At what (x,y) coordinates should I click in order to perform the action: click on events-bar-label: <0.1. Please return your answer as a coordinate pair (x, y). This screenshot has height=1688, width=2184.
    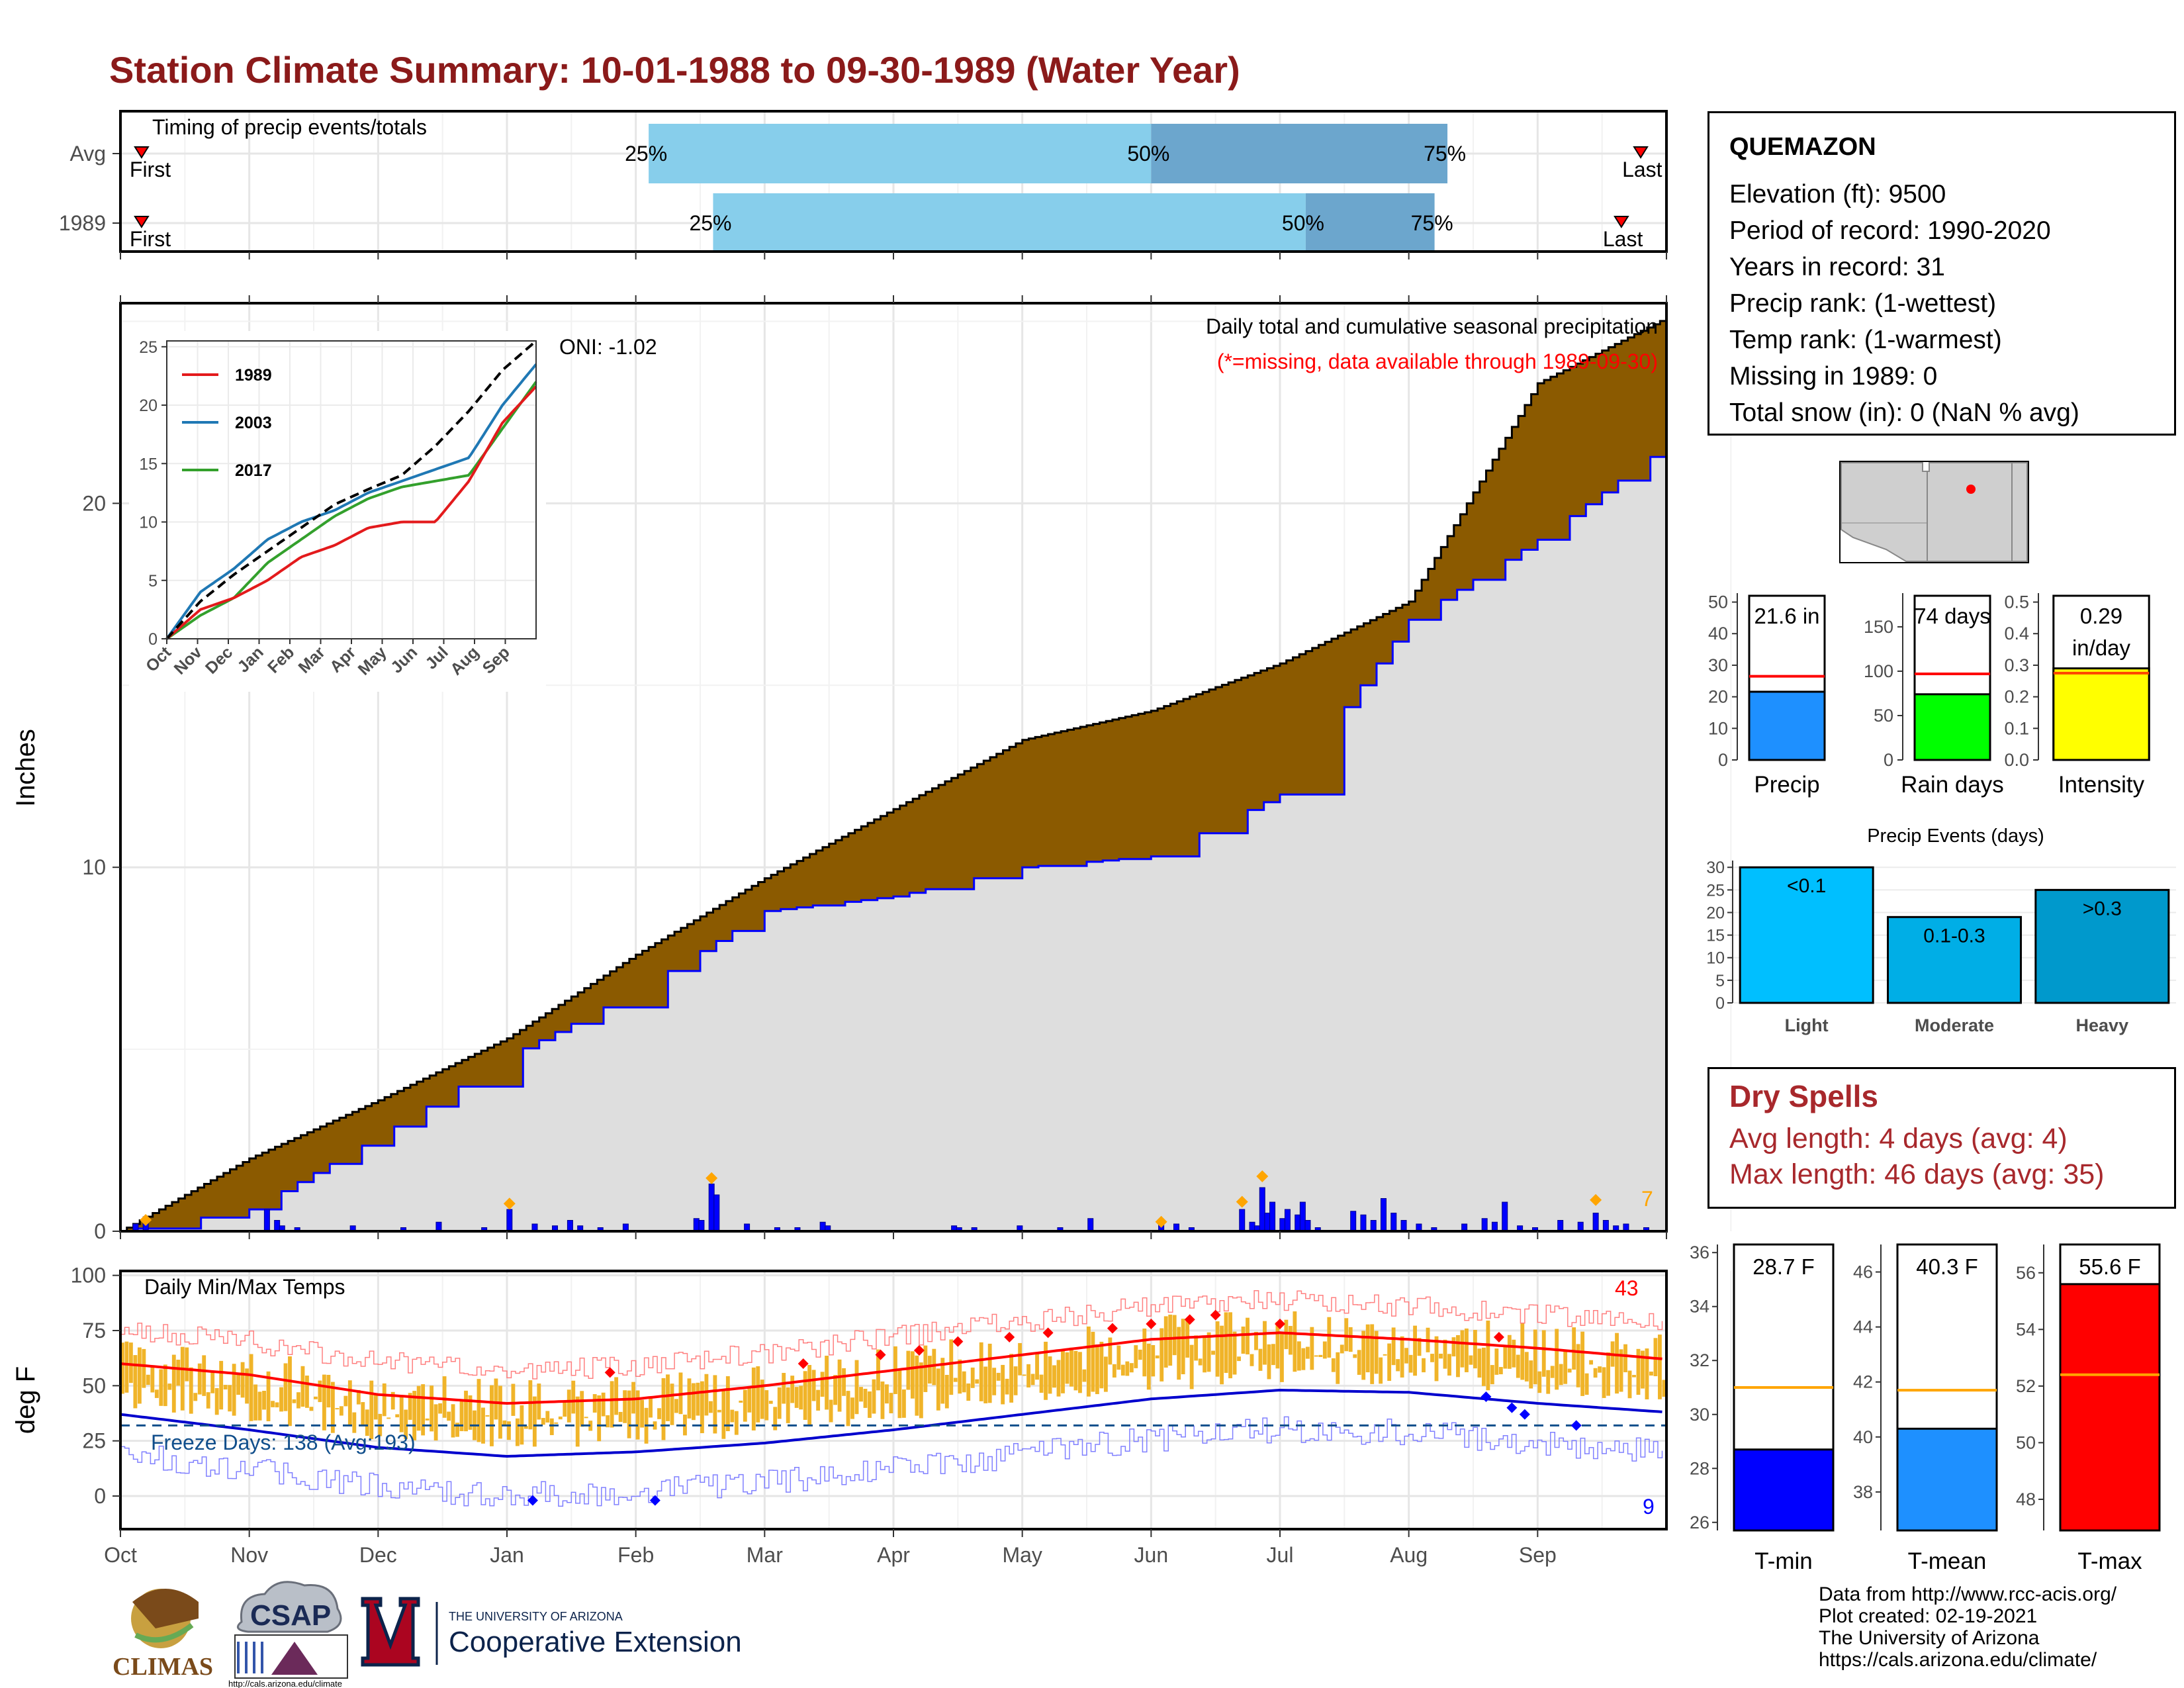
    Looking at the image, I should click on (1806, 886).